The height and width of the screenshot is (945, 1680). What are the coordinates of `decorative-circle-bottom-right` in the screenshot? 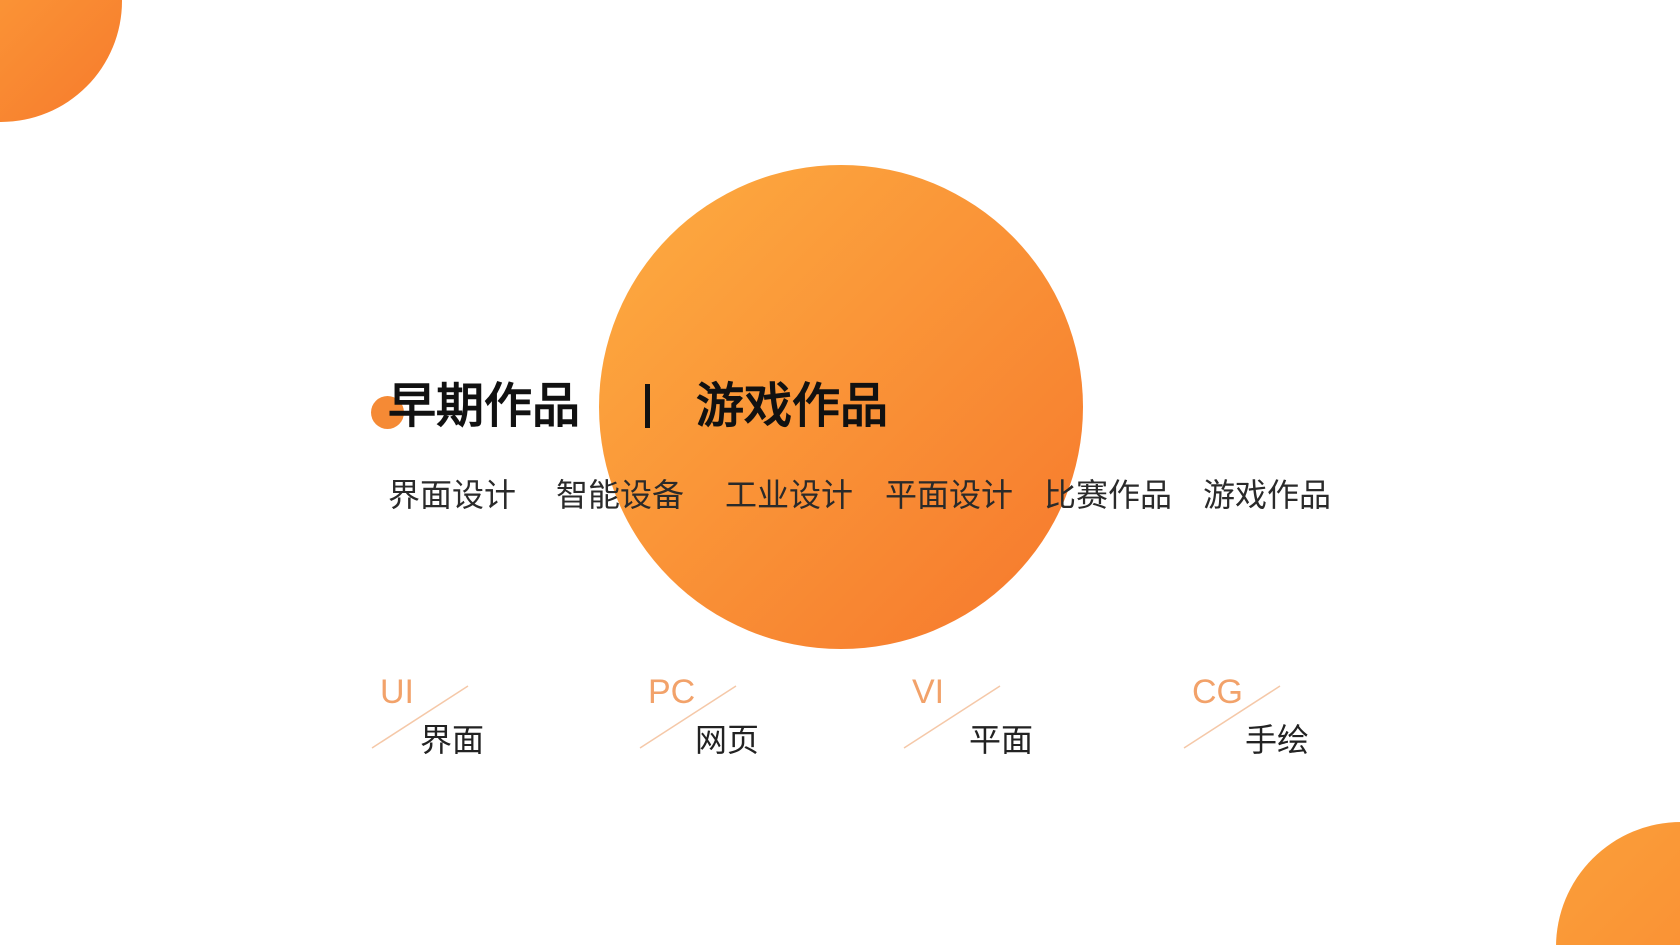 It's located at (1618, 883).